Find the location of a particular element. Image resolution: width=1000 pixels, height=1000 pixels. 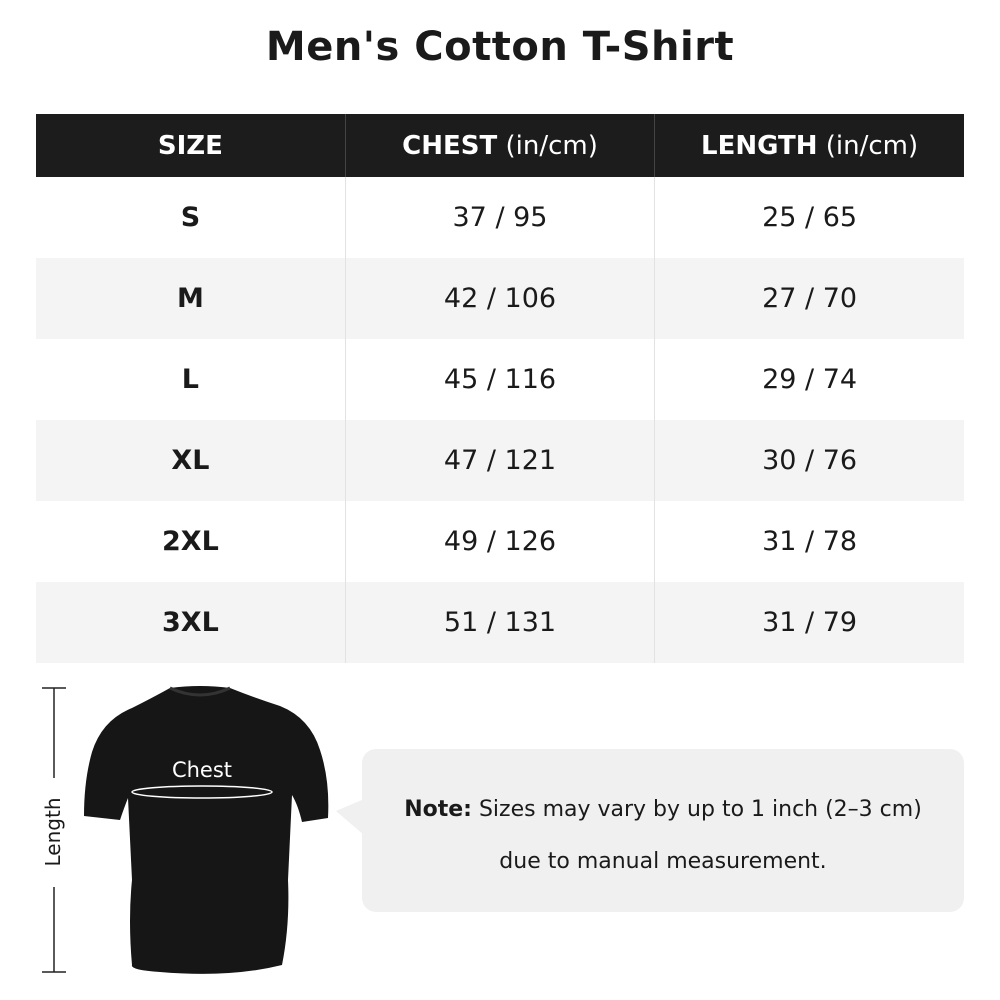

length-cell: 29 / 74 is located at coordinates (810, 379).